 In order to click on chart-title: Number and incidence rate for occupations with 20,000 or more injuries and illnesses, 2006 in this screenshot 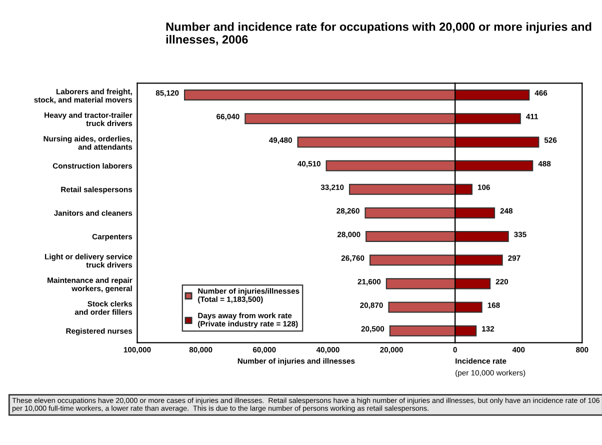, I will do `click(379, 34)`.